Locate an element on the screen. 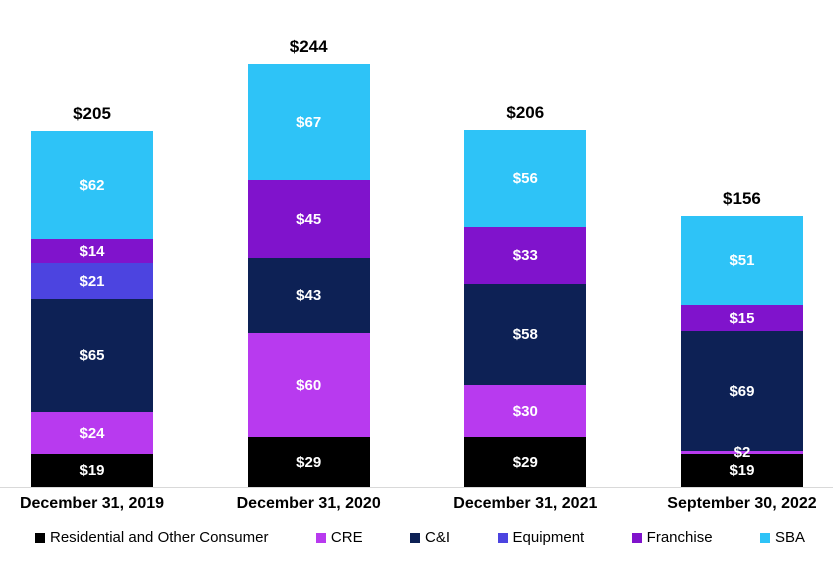  bar-group: $206 $29 $30 $58 $33 $56 is located at coordinates (525, 295).